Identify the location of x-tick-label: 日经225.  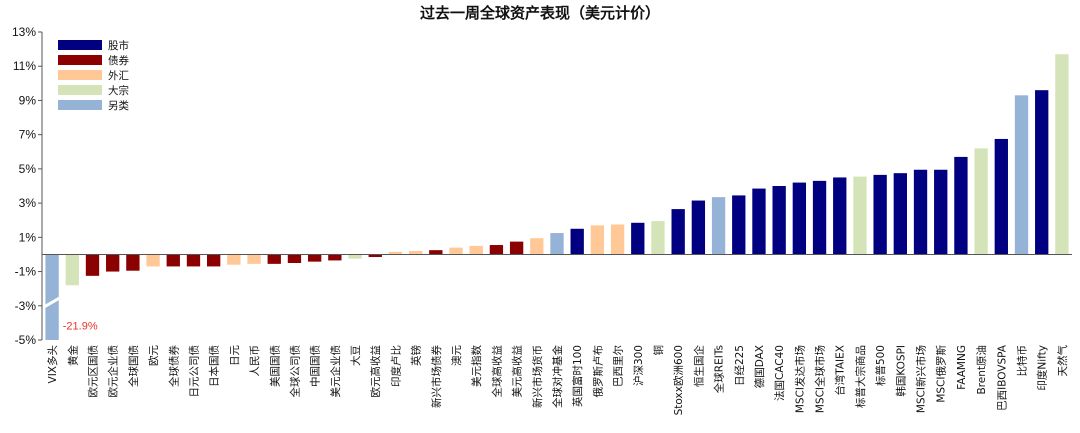
(739, 365).